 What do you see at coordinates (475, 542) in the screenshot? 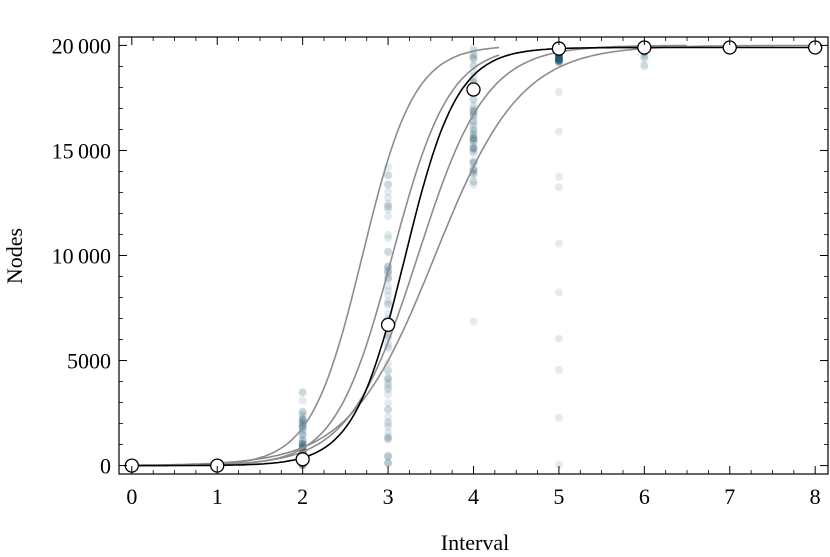
I see `x-axis-label: Interval` at bounding box center [475, 542].